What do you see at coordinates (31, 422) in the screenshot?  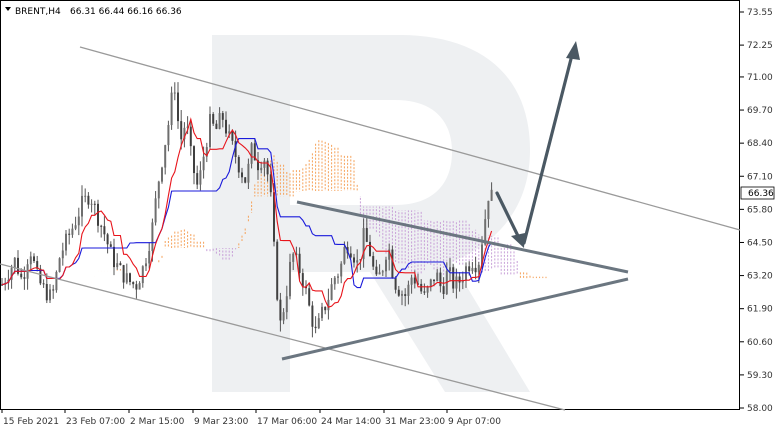 I see `x-tick-label: 15 Feb 2021` at bounding box center [31, 422].